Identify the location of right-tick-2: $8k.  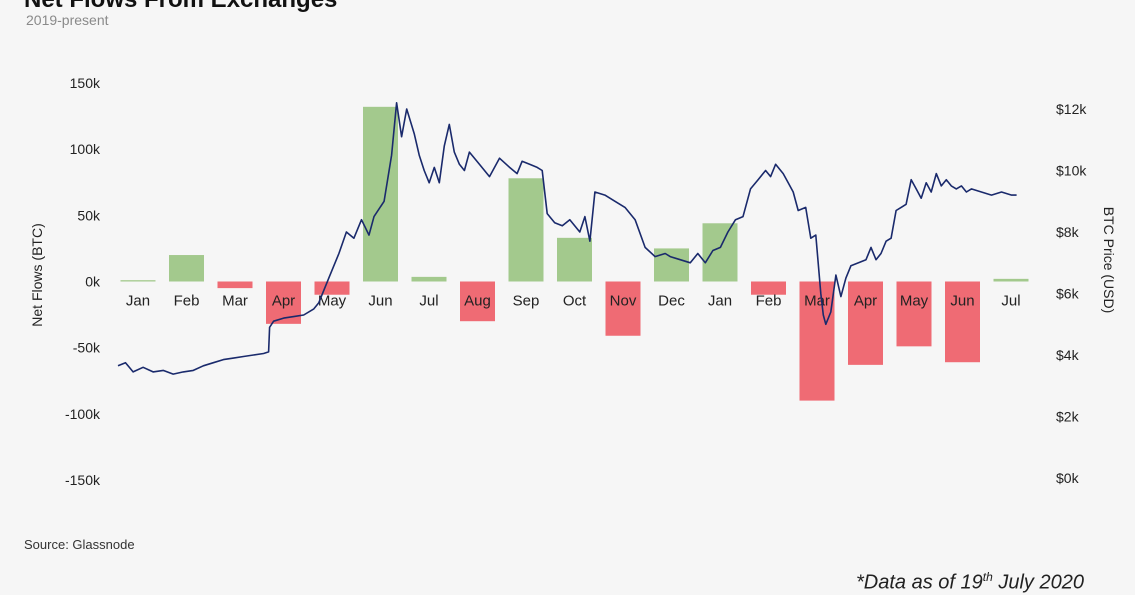
(1068, 232).